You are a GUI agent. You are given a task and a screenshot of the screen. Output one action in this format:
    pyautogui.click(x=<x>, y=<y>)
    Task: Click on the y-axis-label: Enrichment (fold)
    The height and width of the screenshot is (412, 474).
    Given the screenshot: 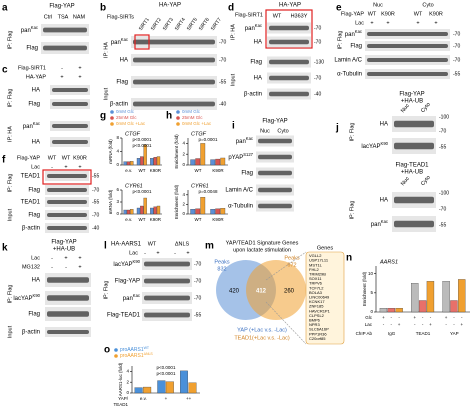 What is the action you would take?
    pyautogui.click(x=364, y=288)
    